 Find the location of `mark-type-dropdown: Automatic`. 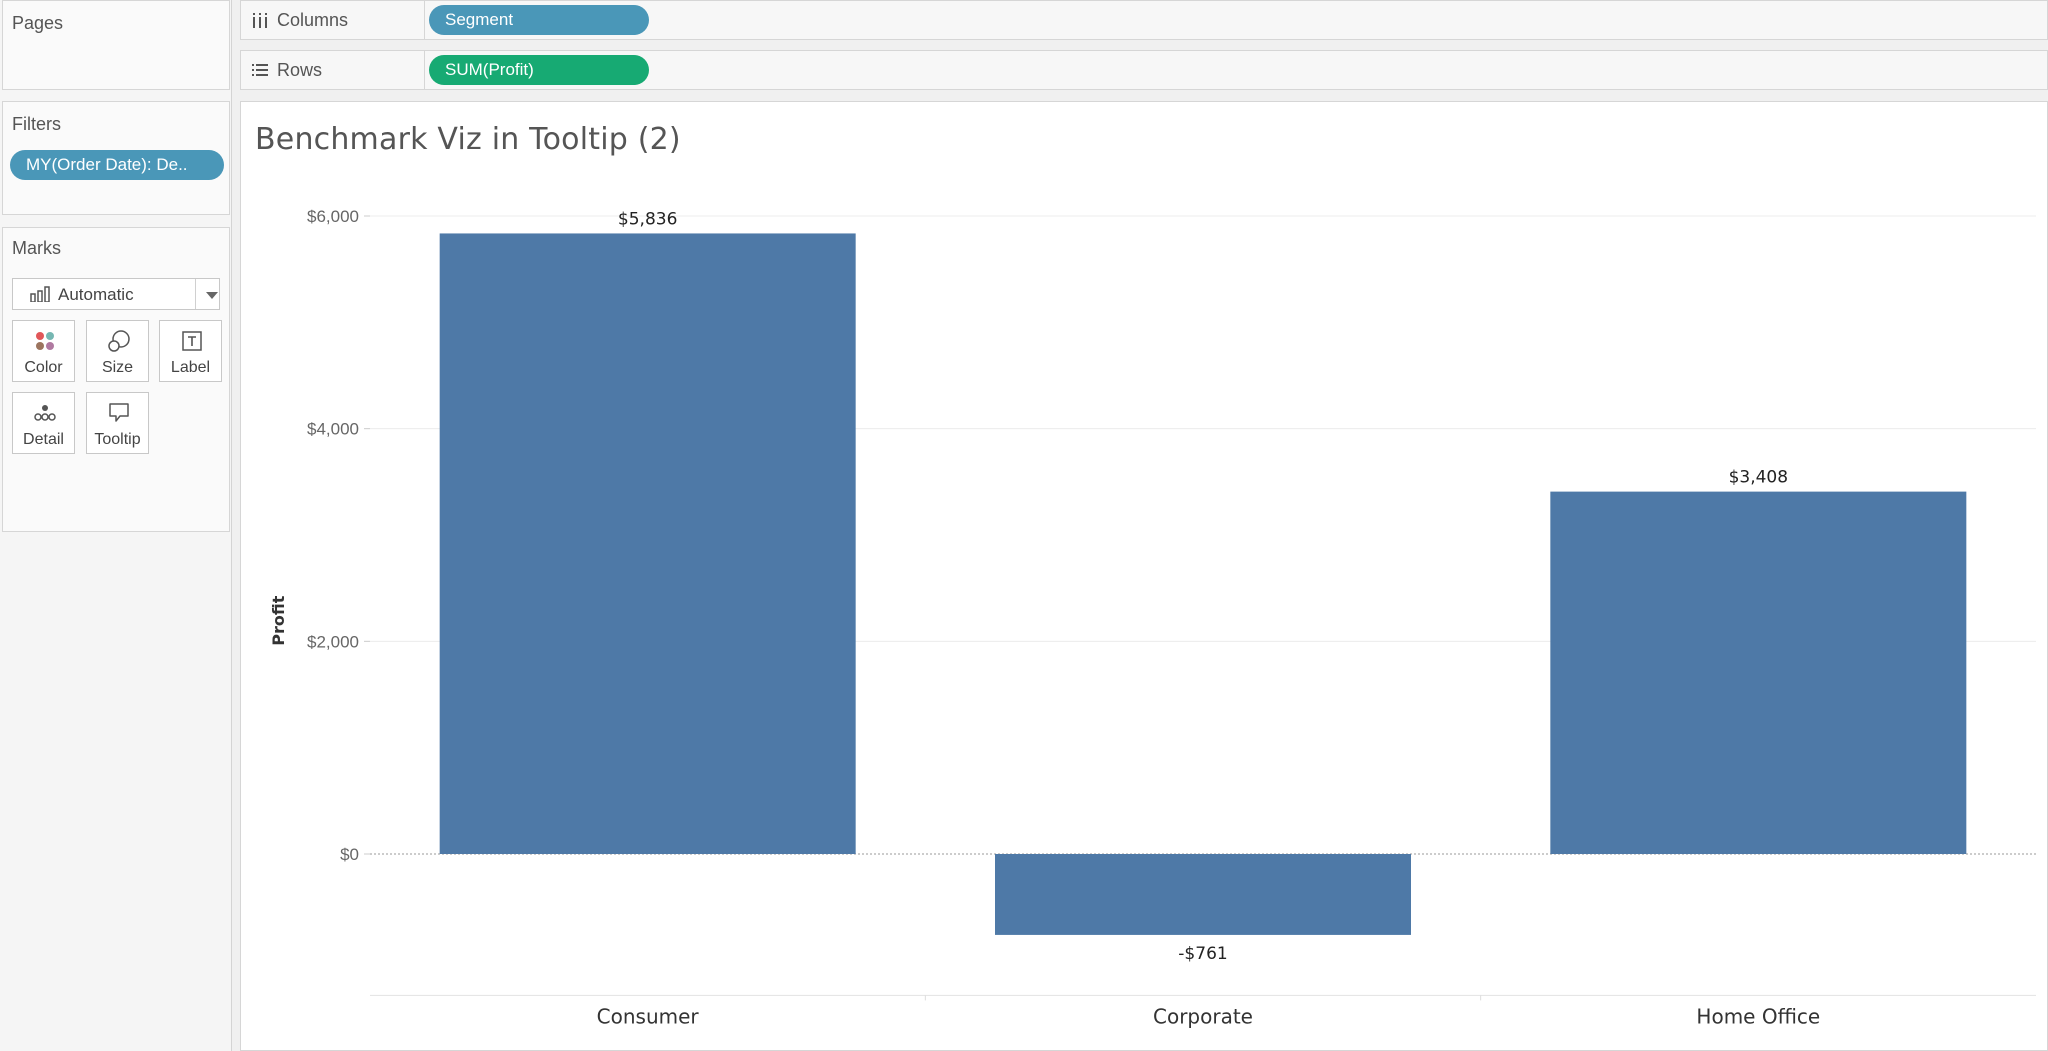

mark-type-dropdown: Automatic is located at coordinates (116, 294).